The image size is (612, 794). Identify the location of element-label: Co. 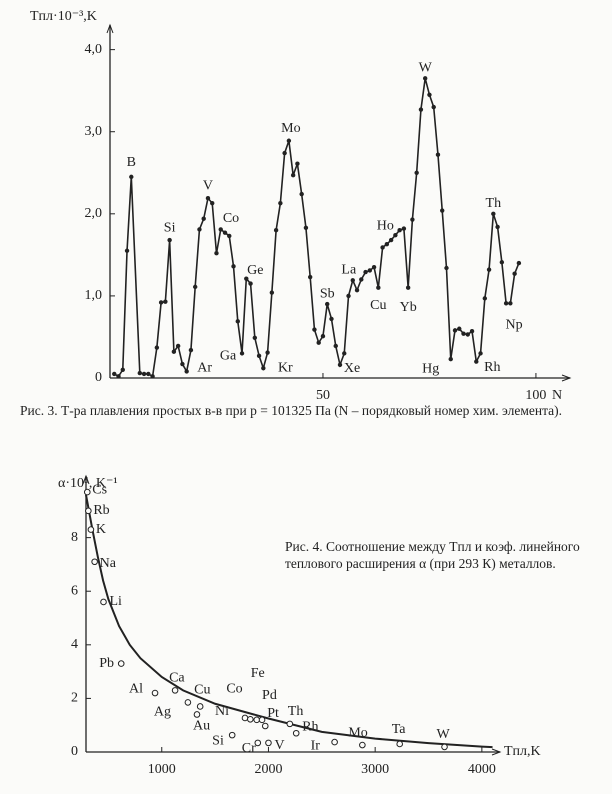
(231, 218).